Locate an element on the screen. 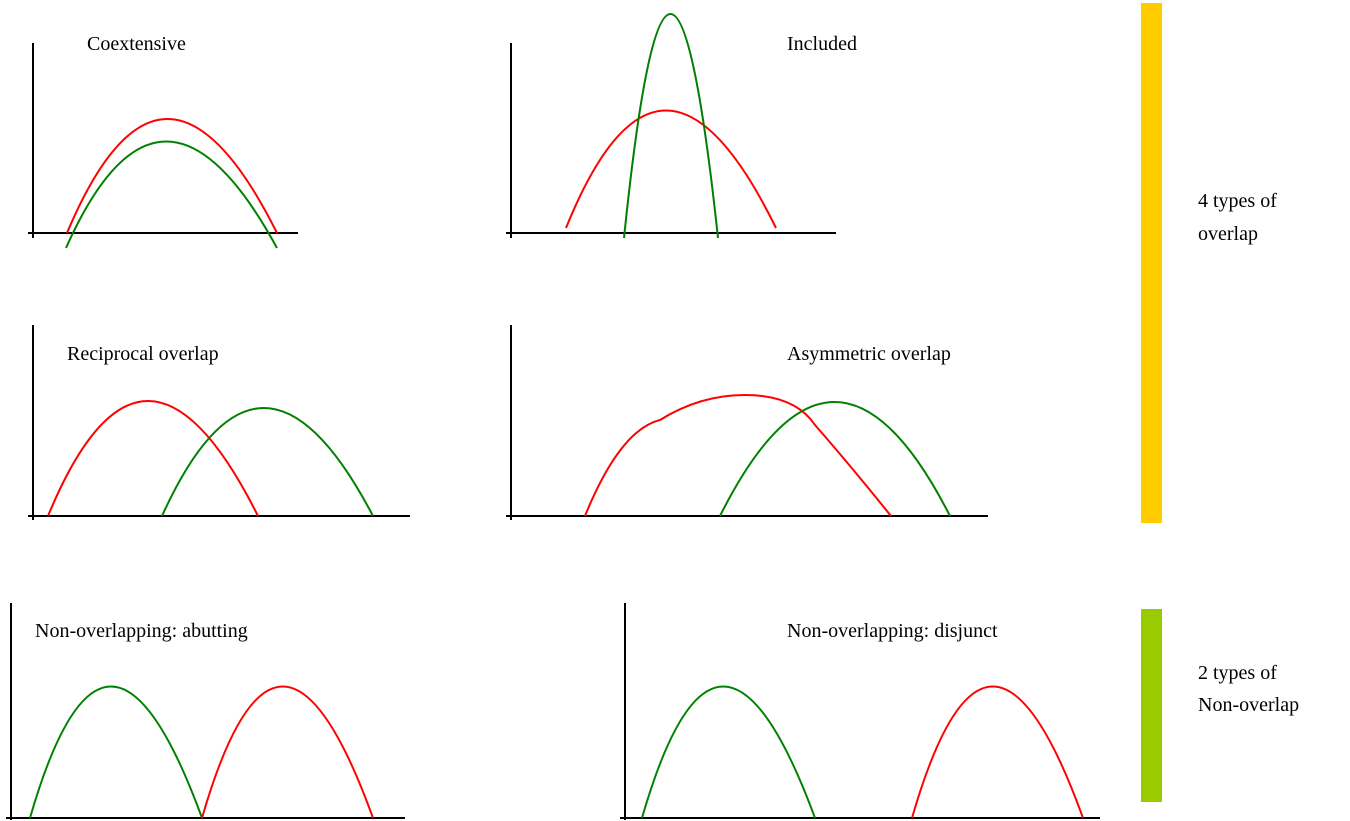  panel-disjunct: Non-overlapping: disjunct is located at coordinates (860, 711).